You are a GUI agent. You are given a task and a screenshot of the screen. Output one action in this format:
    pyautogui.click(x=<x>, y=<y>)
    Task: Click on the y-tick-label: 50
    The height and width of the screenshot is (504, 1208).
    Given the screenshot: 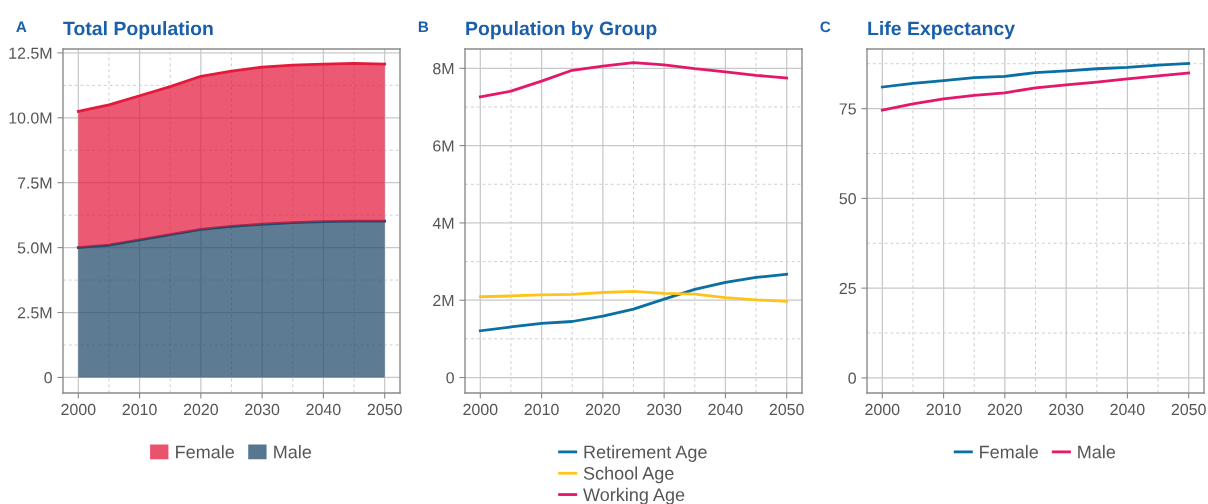 What is the action you would take?
    pyautogui.click(x=847, y=199)
    